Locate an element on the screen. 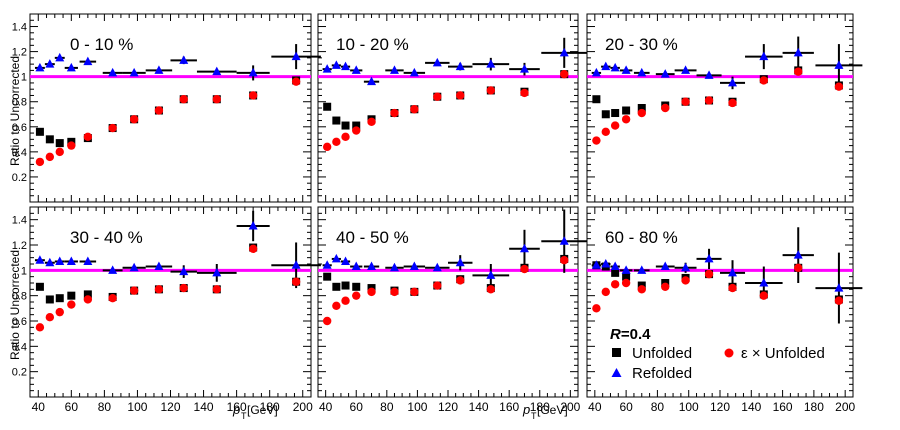 The image size is (900, 430). centrality-label: 0 - 10 % is located at coordinates (101, 44).